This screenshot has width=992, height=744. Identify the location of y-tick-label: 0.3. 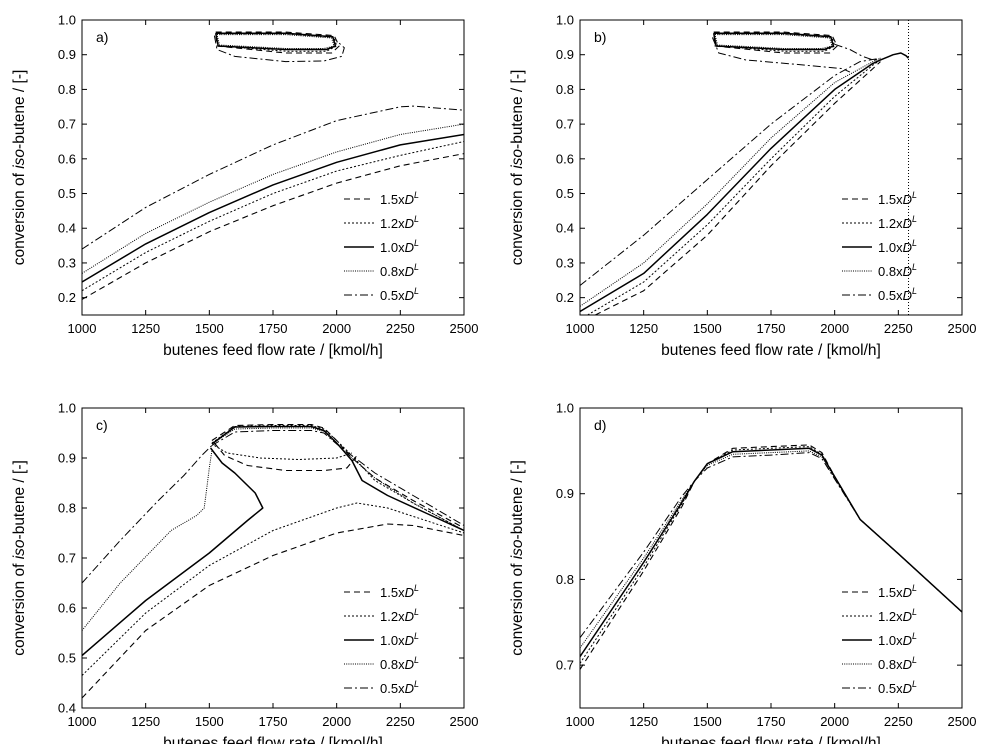
(67, 262).